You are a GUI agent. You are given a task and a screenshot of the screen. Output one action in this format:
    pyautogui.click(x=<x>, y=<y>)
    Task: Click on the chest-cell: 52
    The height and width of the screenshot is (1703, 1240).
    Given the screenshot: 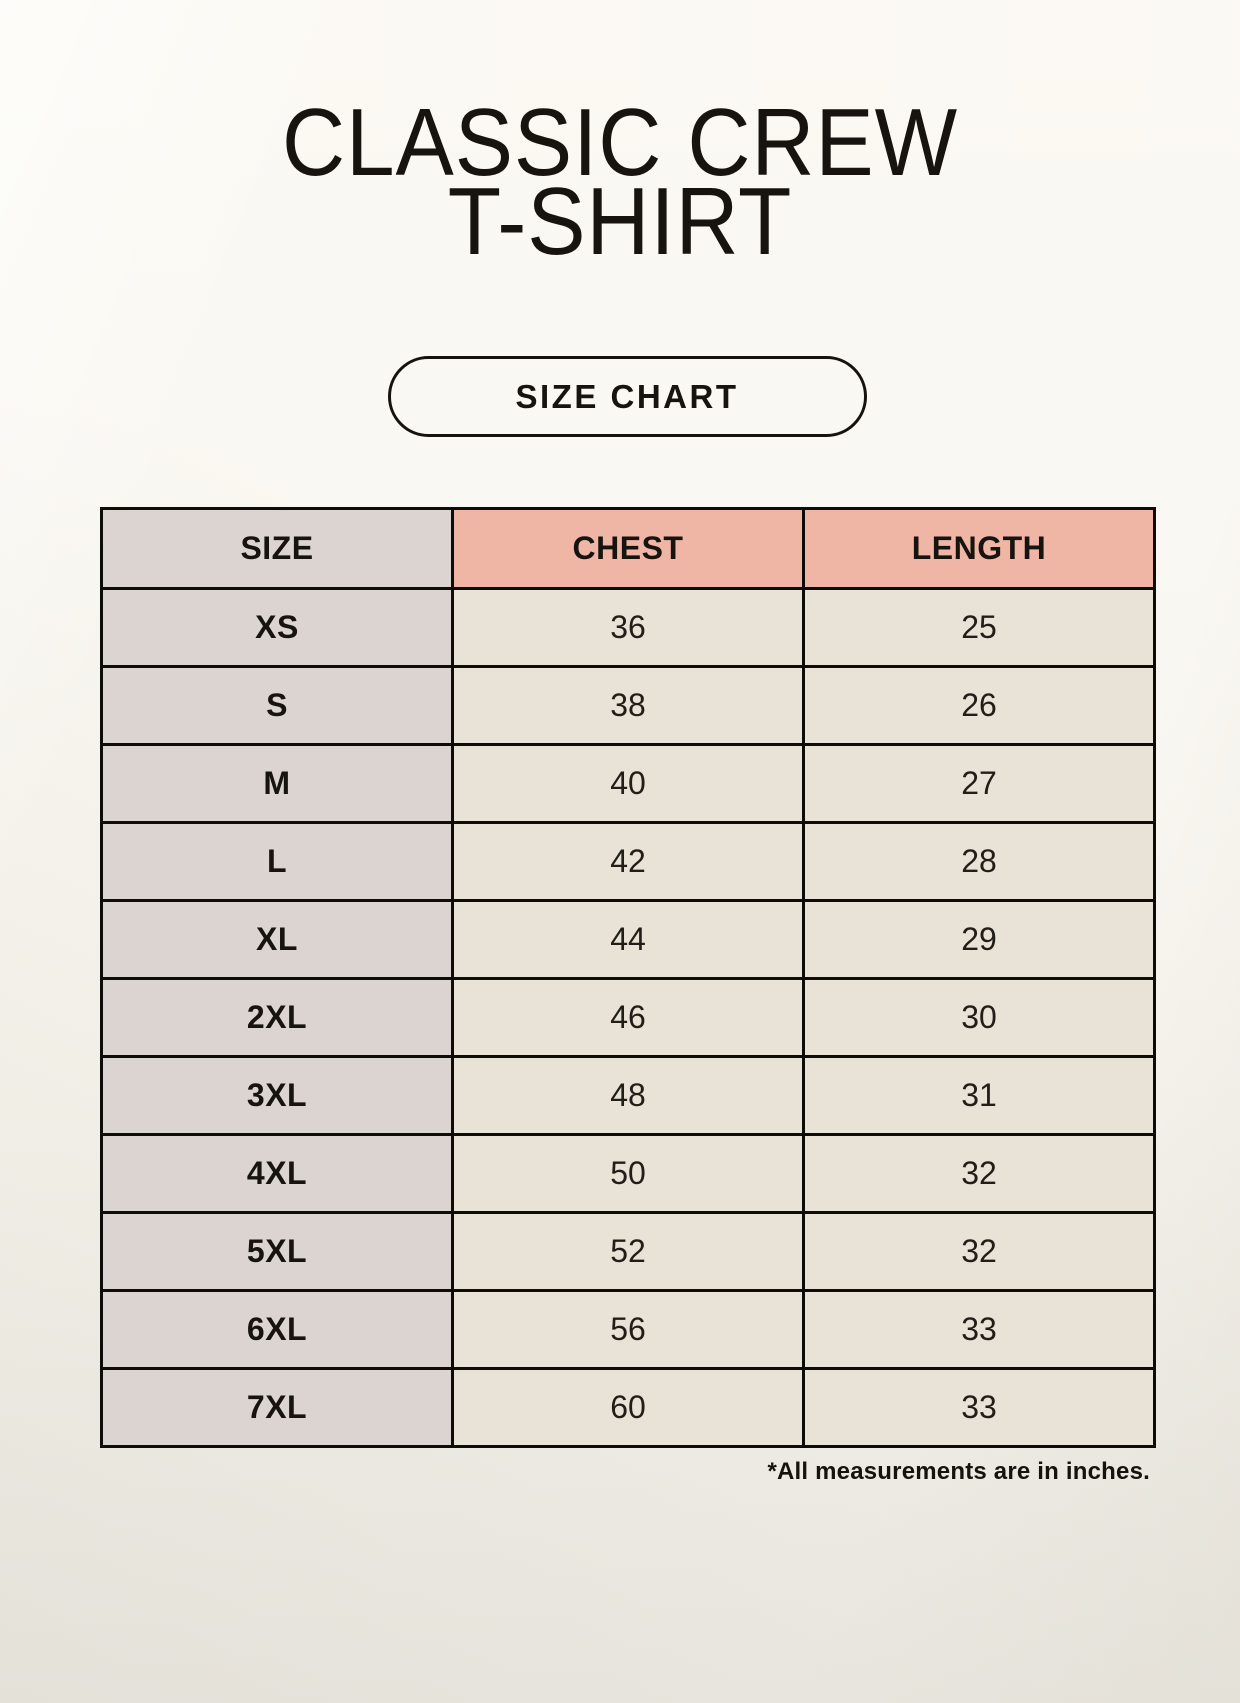 What is the action you would take?
    pyautogui.click(x=628, y=1251)
    